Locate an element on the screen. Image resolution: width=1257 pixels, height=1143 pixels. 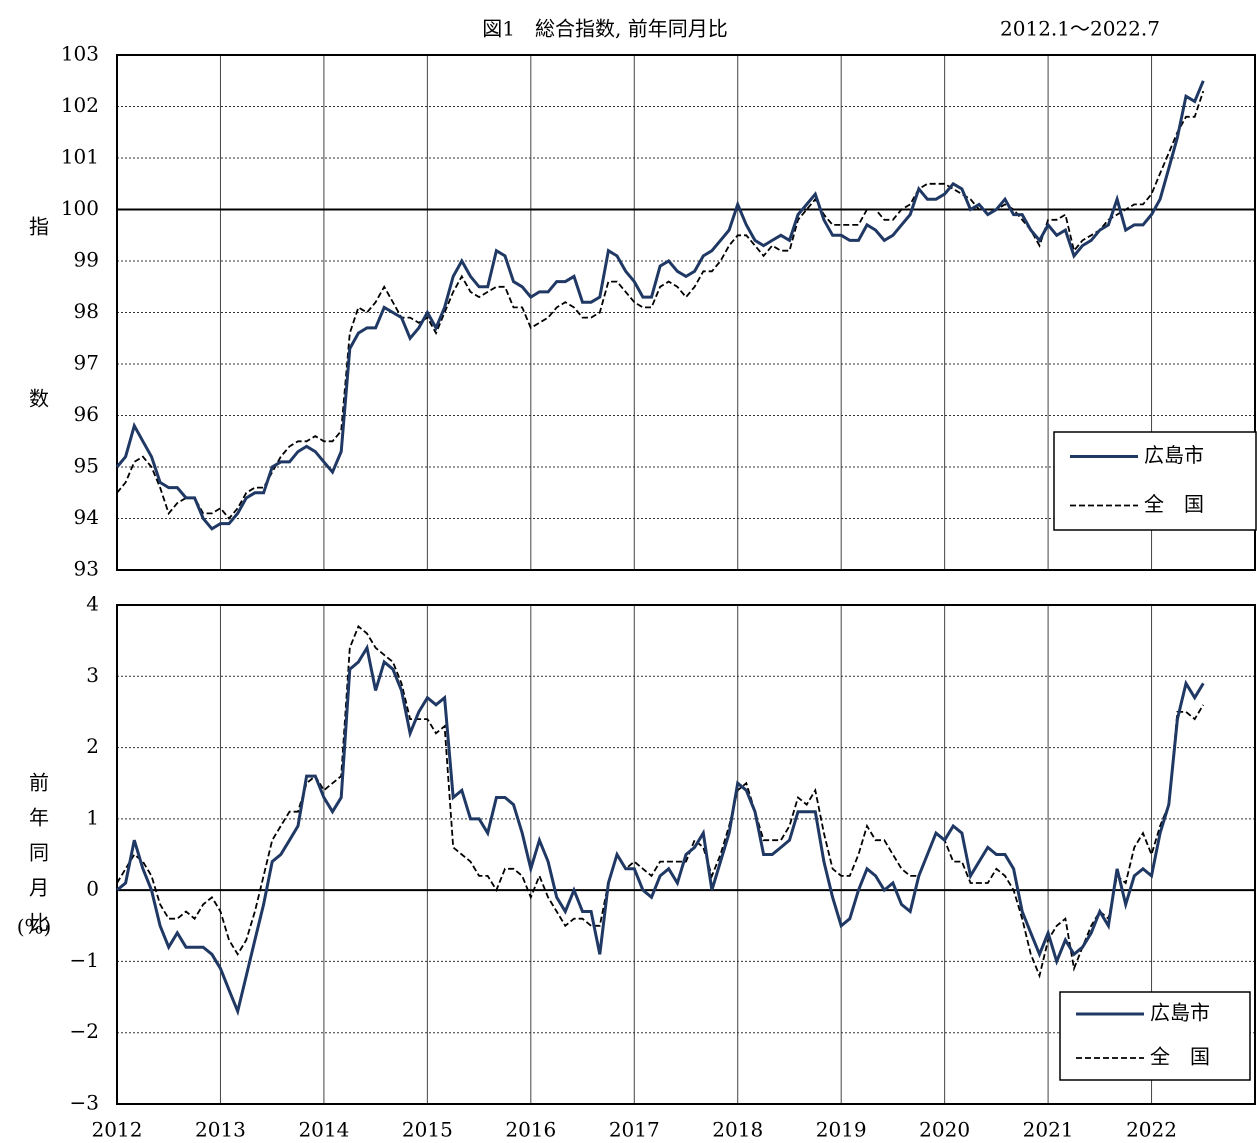
y-axis-label: 前年同月比 is located at coordinates (38, 859).